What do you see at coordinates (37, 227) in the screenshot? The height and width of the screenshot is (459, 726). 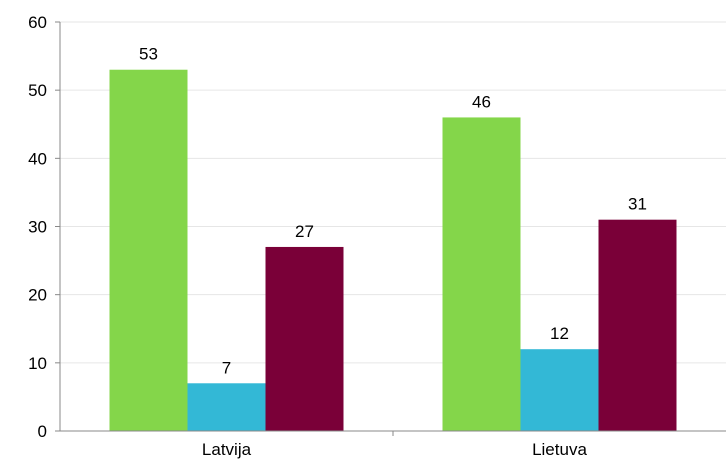 I see `y-tick-label: 30` at bounding box center [37, 227].